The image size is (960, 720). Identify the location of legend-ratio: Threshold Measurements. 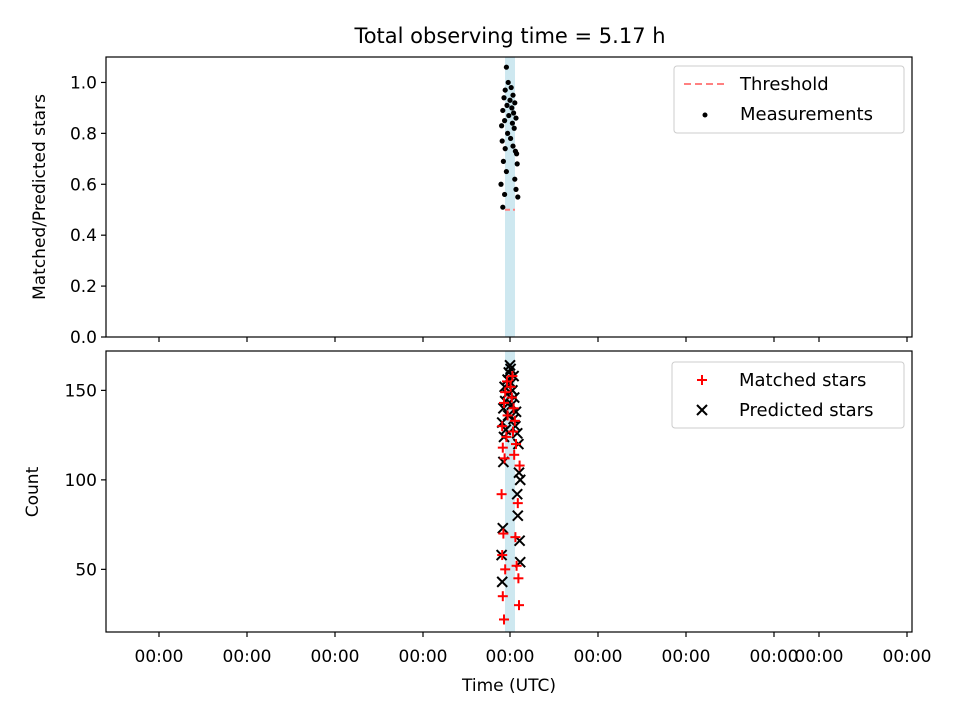
(789, 99).